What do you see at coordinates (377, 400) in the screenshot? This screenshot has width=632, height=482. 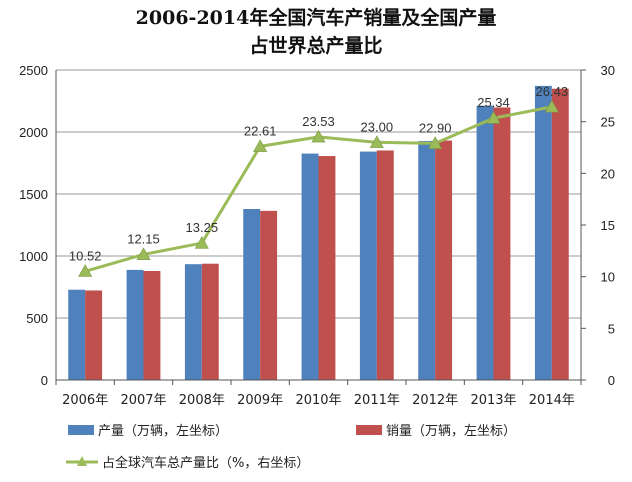 I see `x-tick-label: 2011年` at bounding box center [377, 400].